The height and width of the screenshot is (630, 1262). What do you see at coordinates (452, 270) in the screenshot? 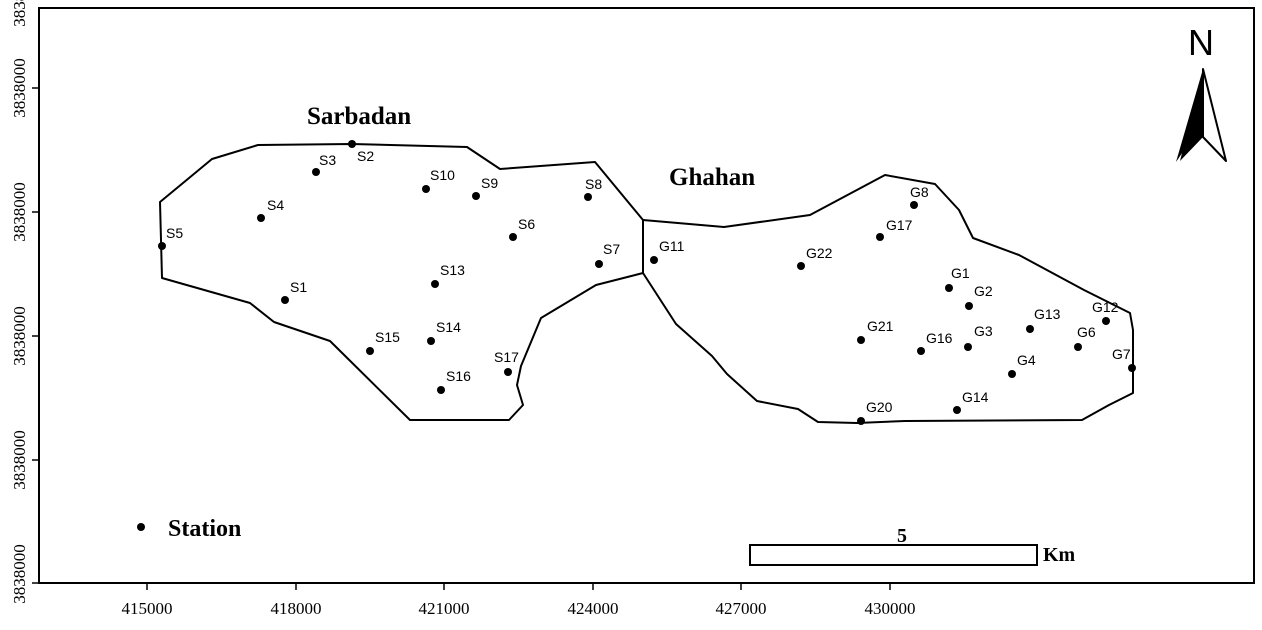
I see `station-label-S13: S13` at bounding box center [452, 270].